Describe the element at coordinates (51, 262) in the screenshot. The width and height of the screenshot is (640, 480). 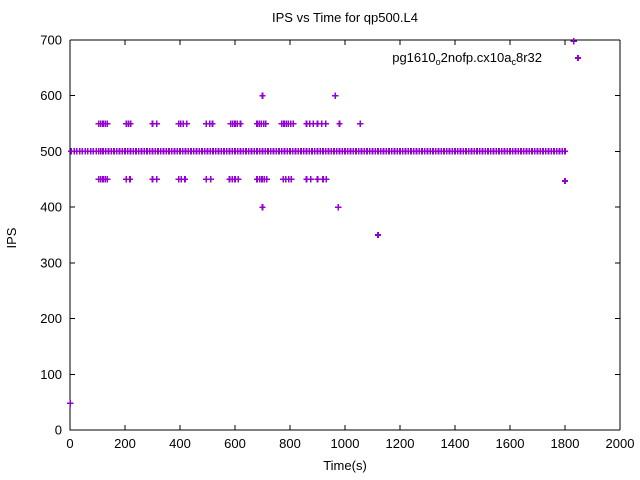
I see `y-tick-label: 300` at that location.